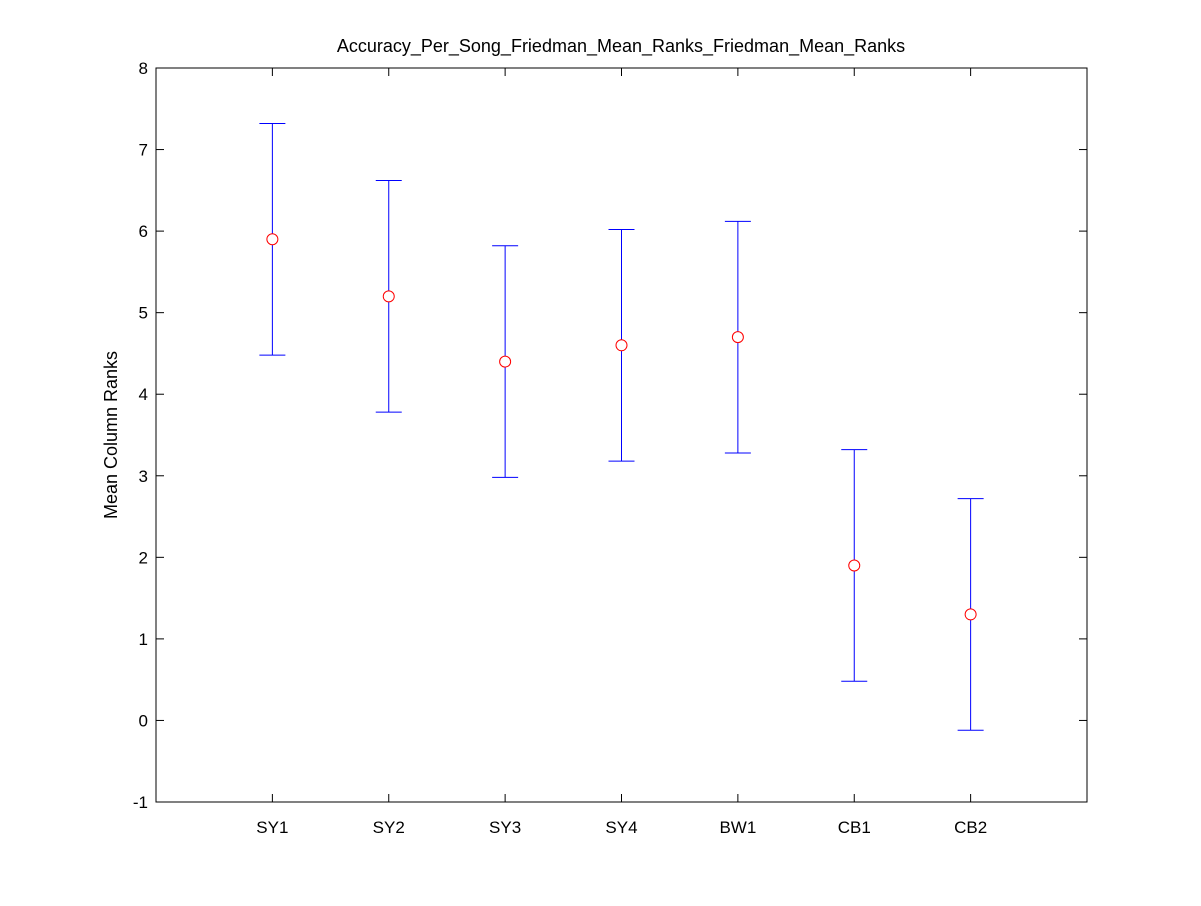 Image resolution: width=1201 pixels, height=906 pixels. What do you see at coordinates (143, 68) in the screenshot?
I see `y-tick-label: 8` at bounding box center [143, 68].